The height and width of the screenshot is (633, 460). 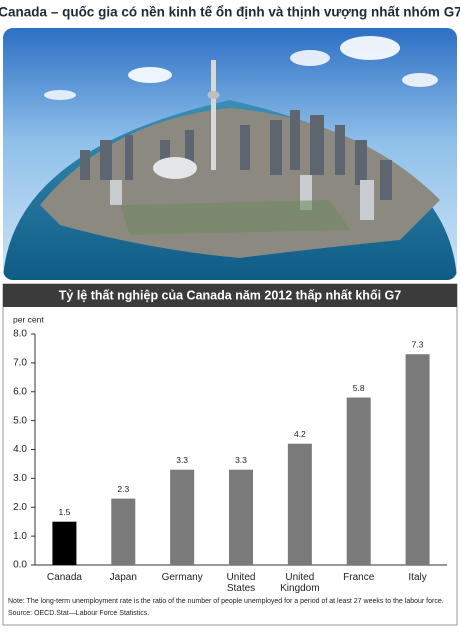 What do you see at coordinates (20, 507) in the screenshot?
I see `y-tick-label: 2.0` at bounding box center [20, 507].